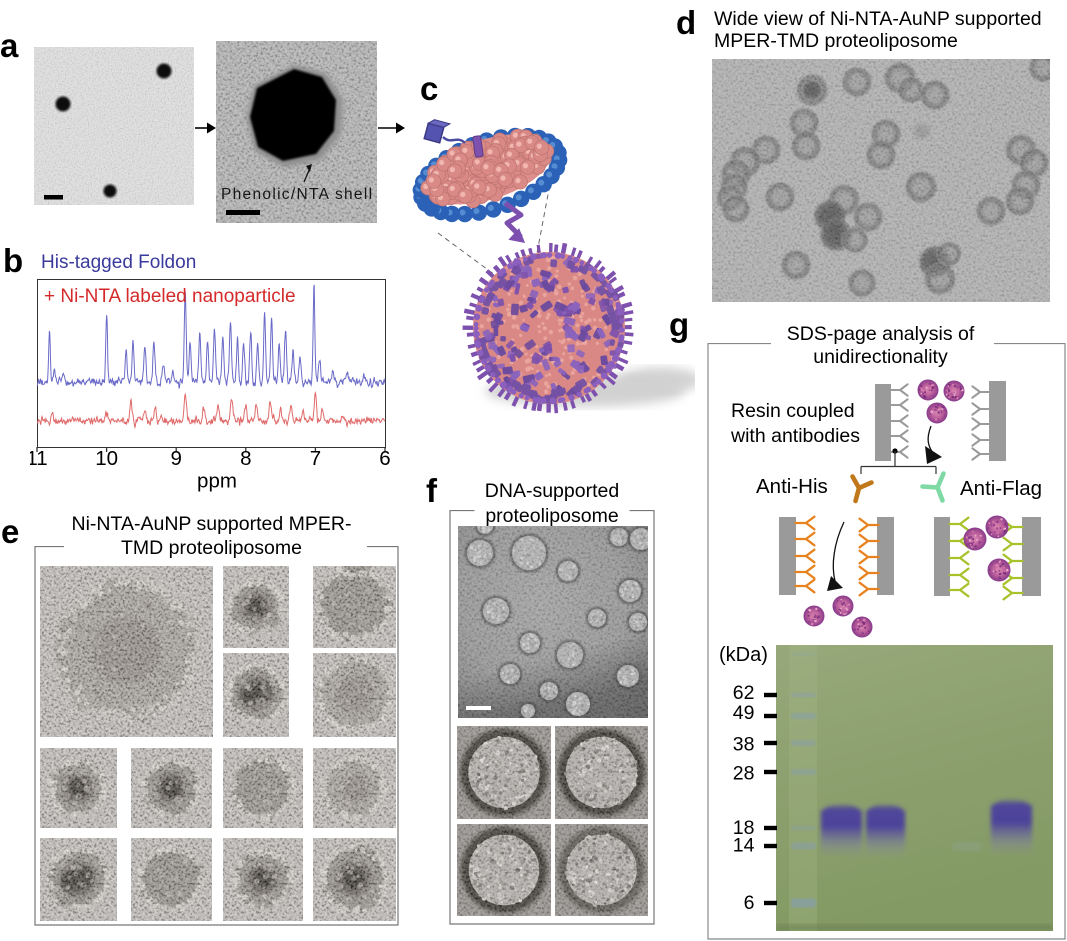  Describe the element at coordinates (744, 774) in the screenshot. I see `svg-text: 28` at that location.